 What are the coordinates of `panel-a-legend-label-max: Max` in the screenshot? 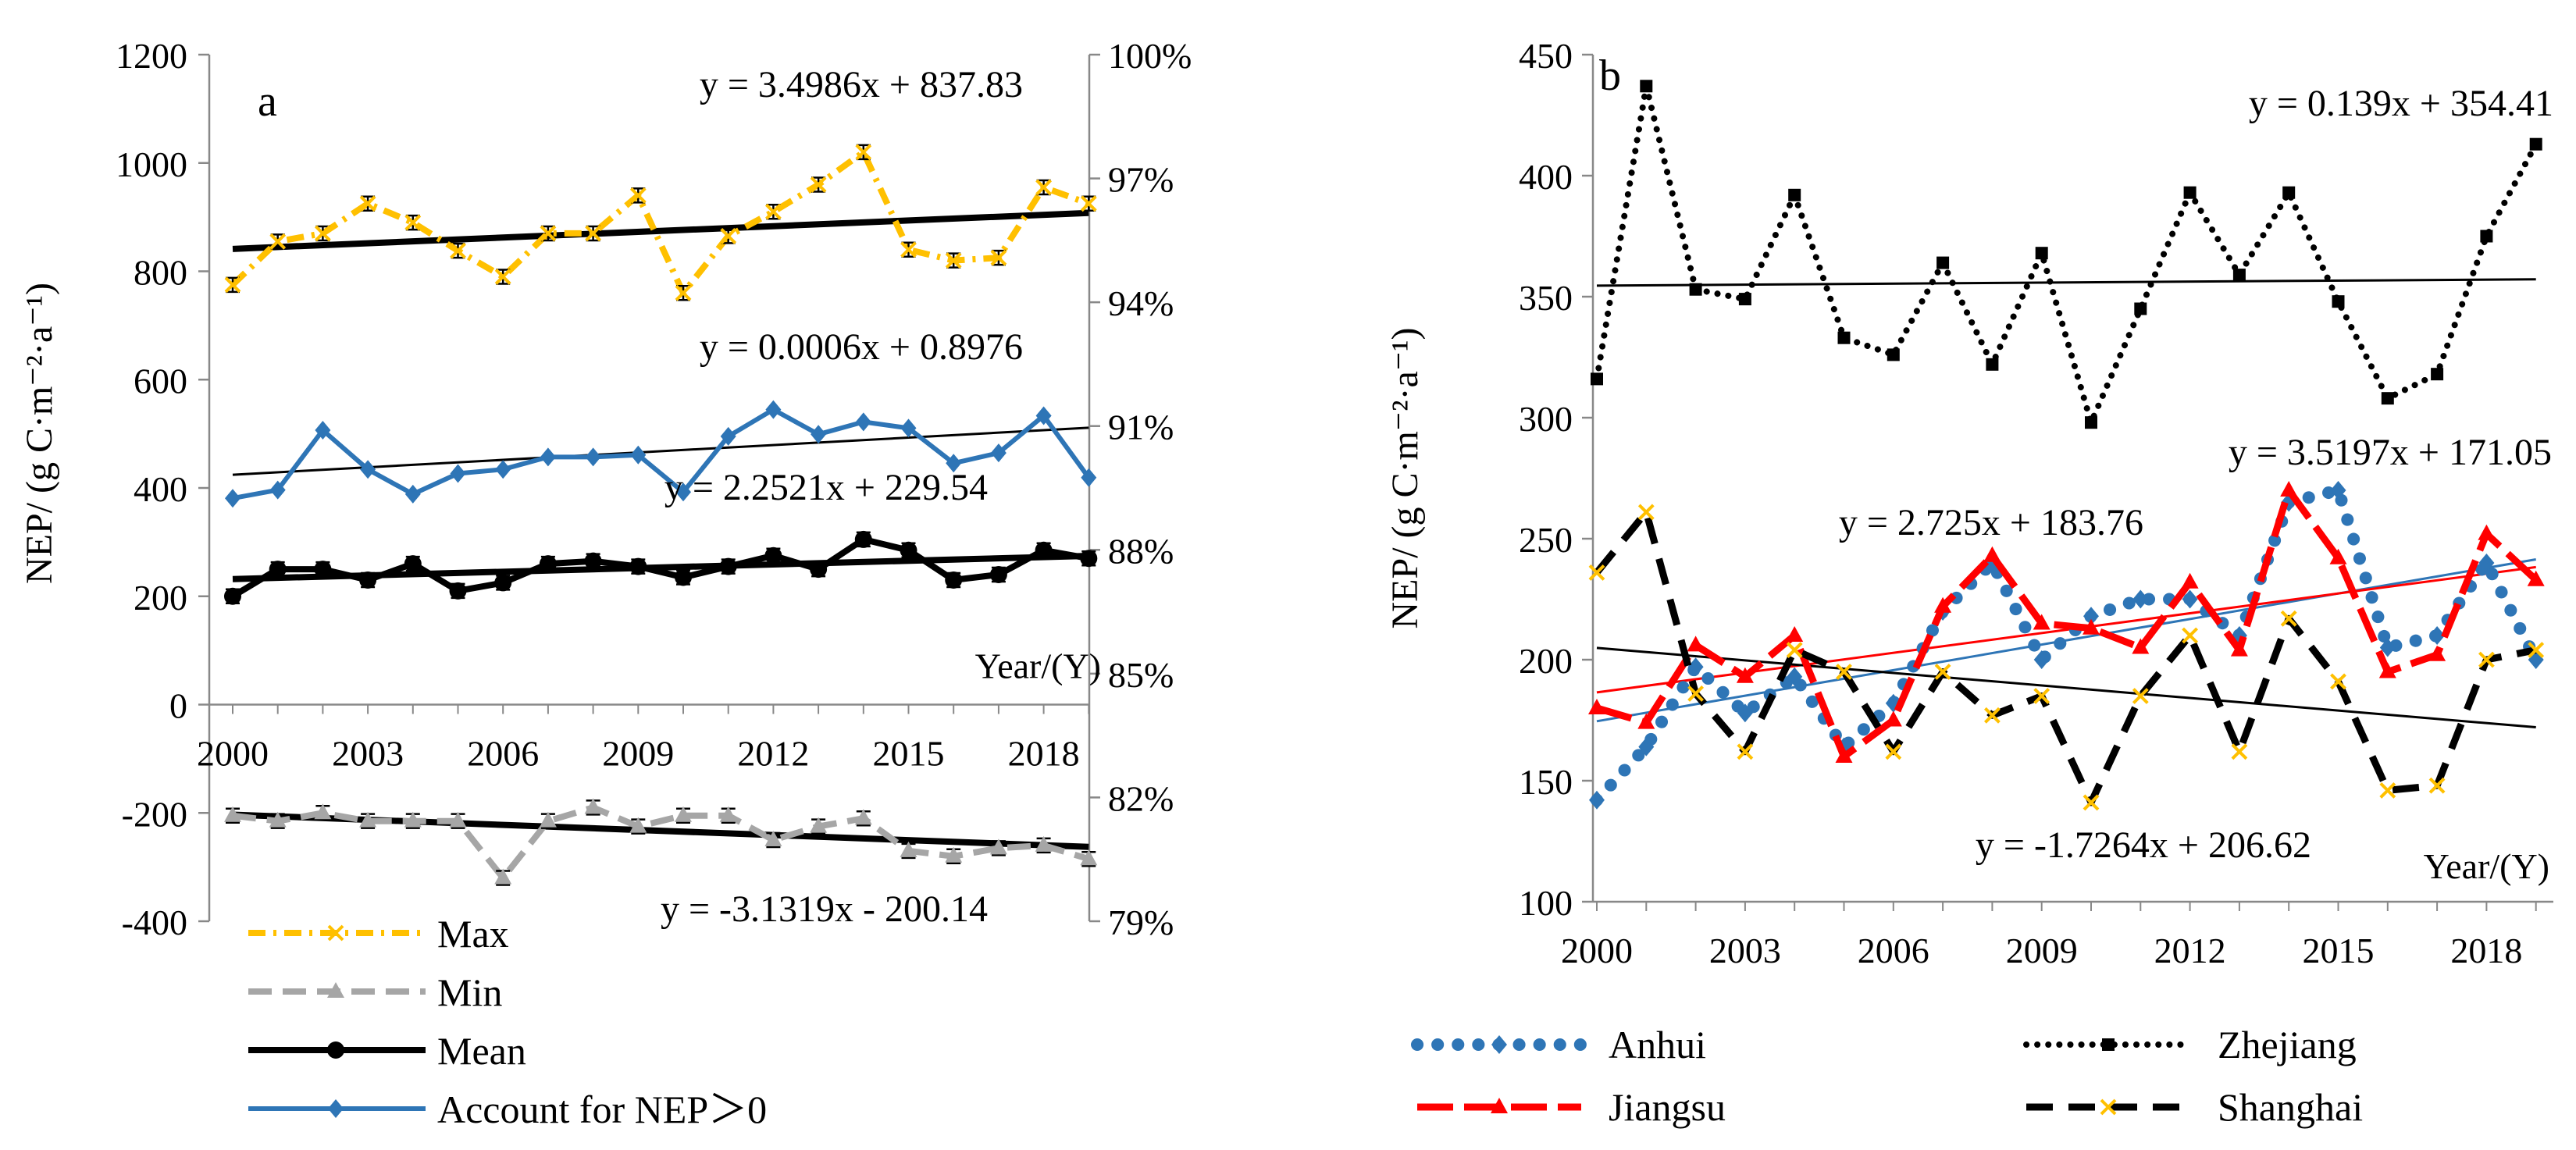 It's located at (473, 934).